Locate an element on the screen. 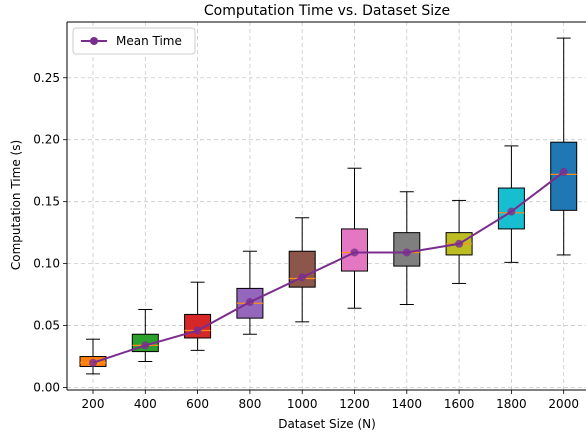  x-tick-label: 200 is located at coordinates (93, 404).